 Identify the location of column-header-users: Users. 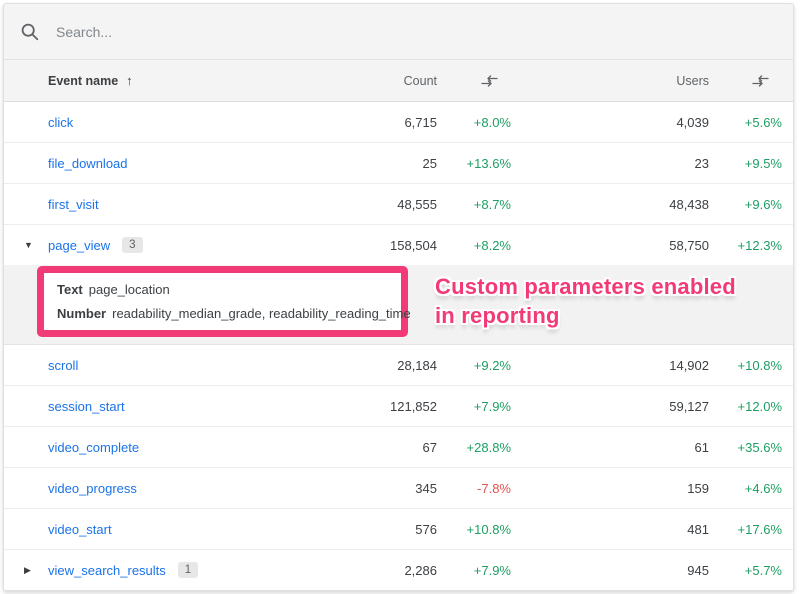
(692, 80).